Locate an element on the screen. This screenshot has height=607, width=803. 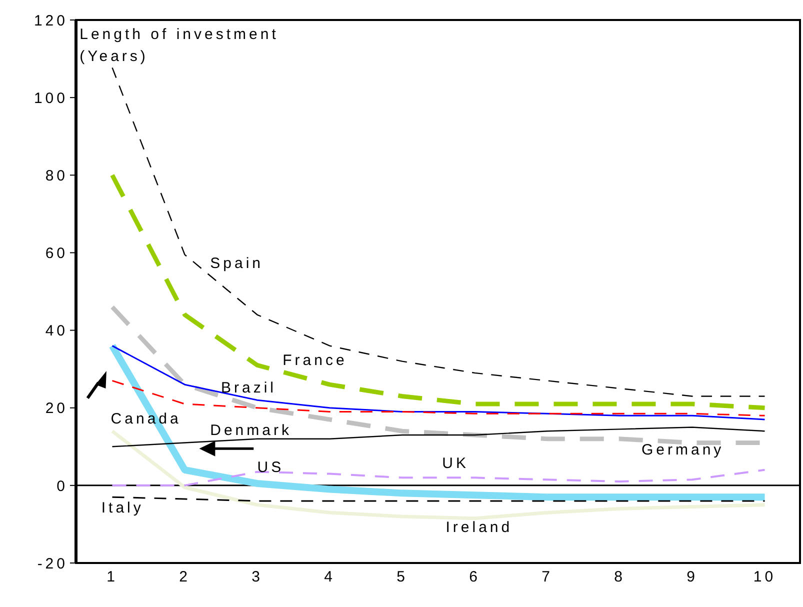
series-label: US is located at coordinates (270, 467).